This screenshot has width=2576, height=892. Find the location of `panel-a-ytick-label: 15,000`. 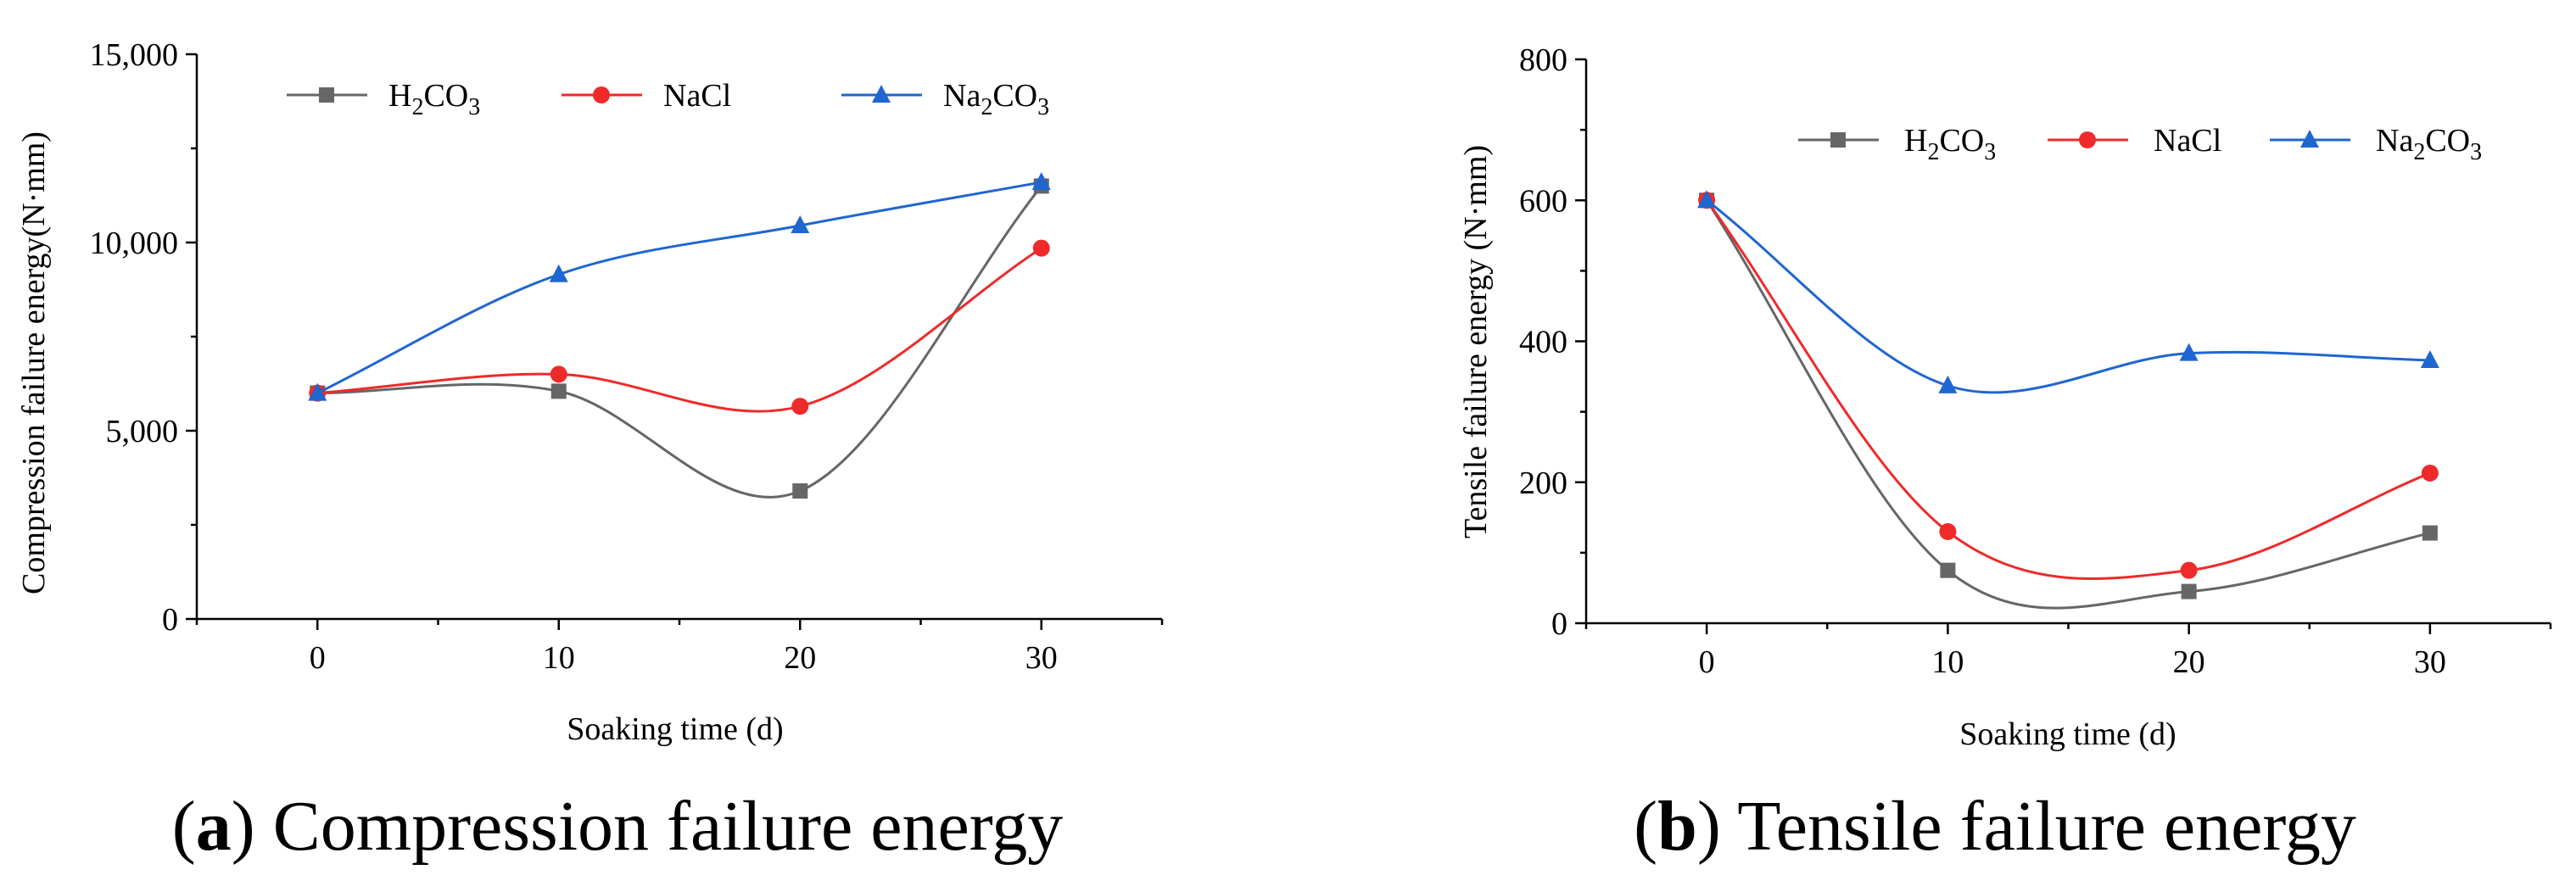

panel-a-ytick-label: 15,000 is located at coordinates (134, 55).